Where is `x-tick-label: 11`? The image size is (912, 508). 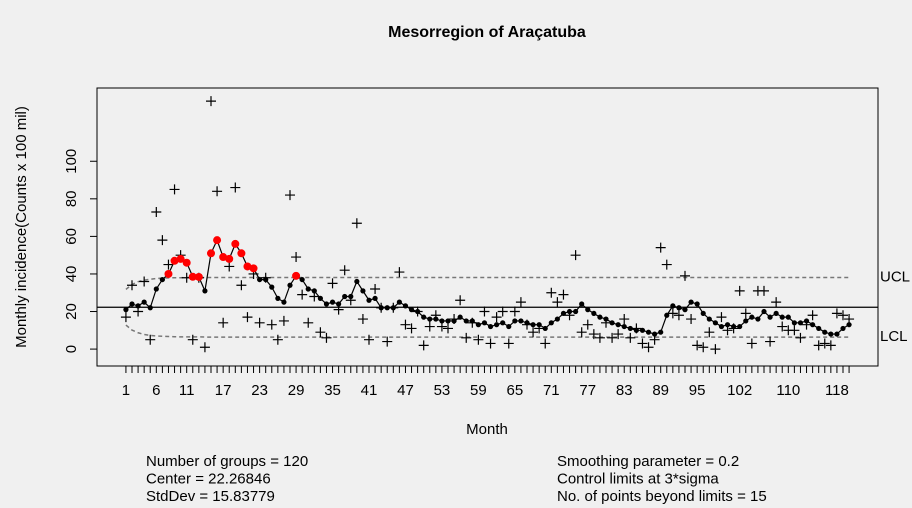 x-tick-label: 11 is located at coordinates (187, 390).